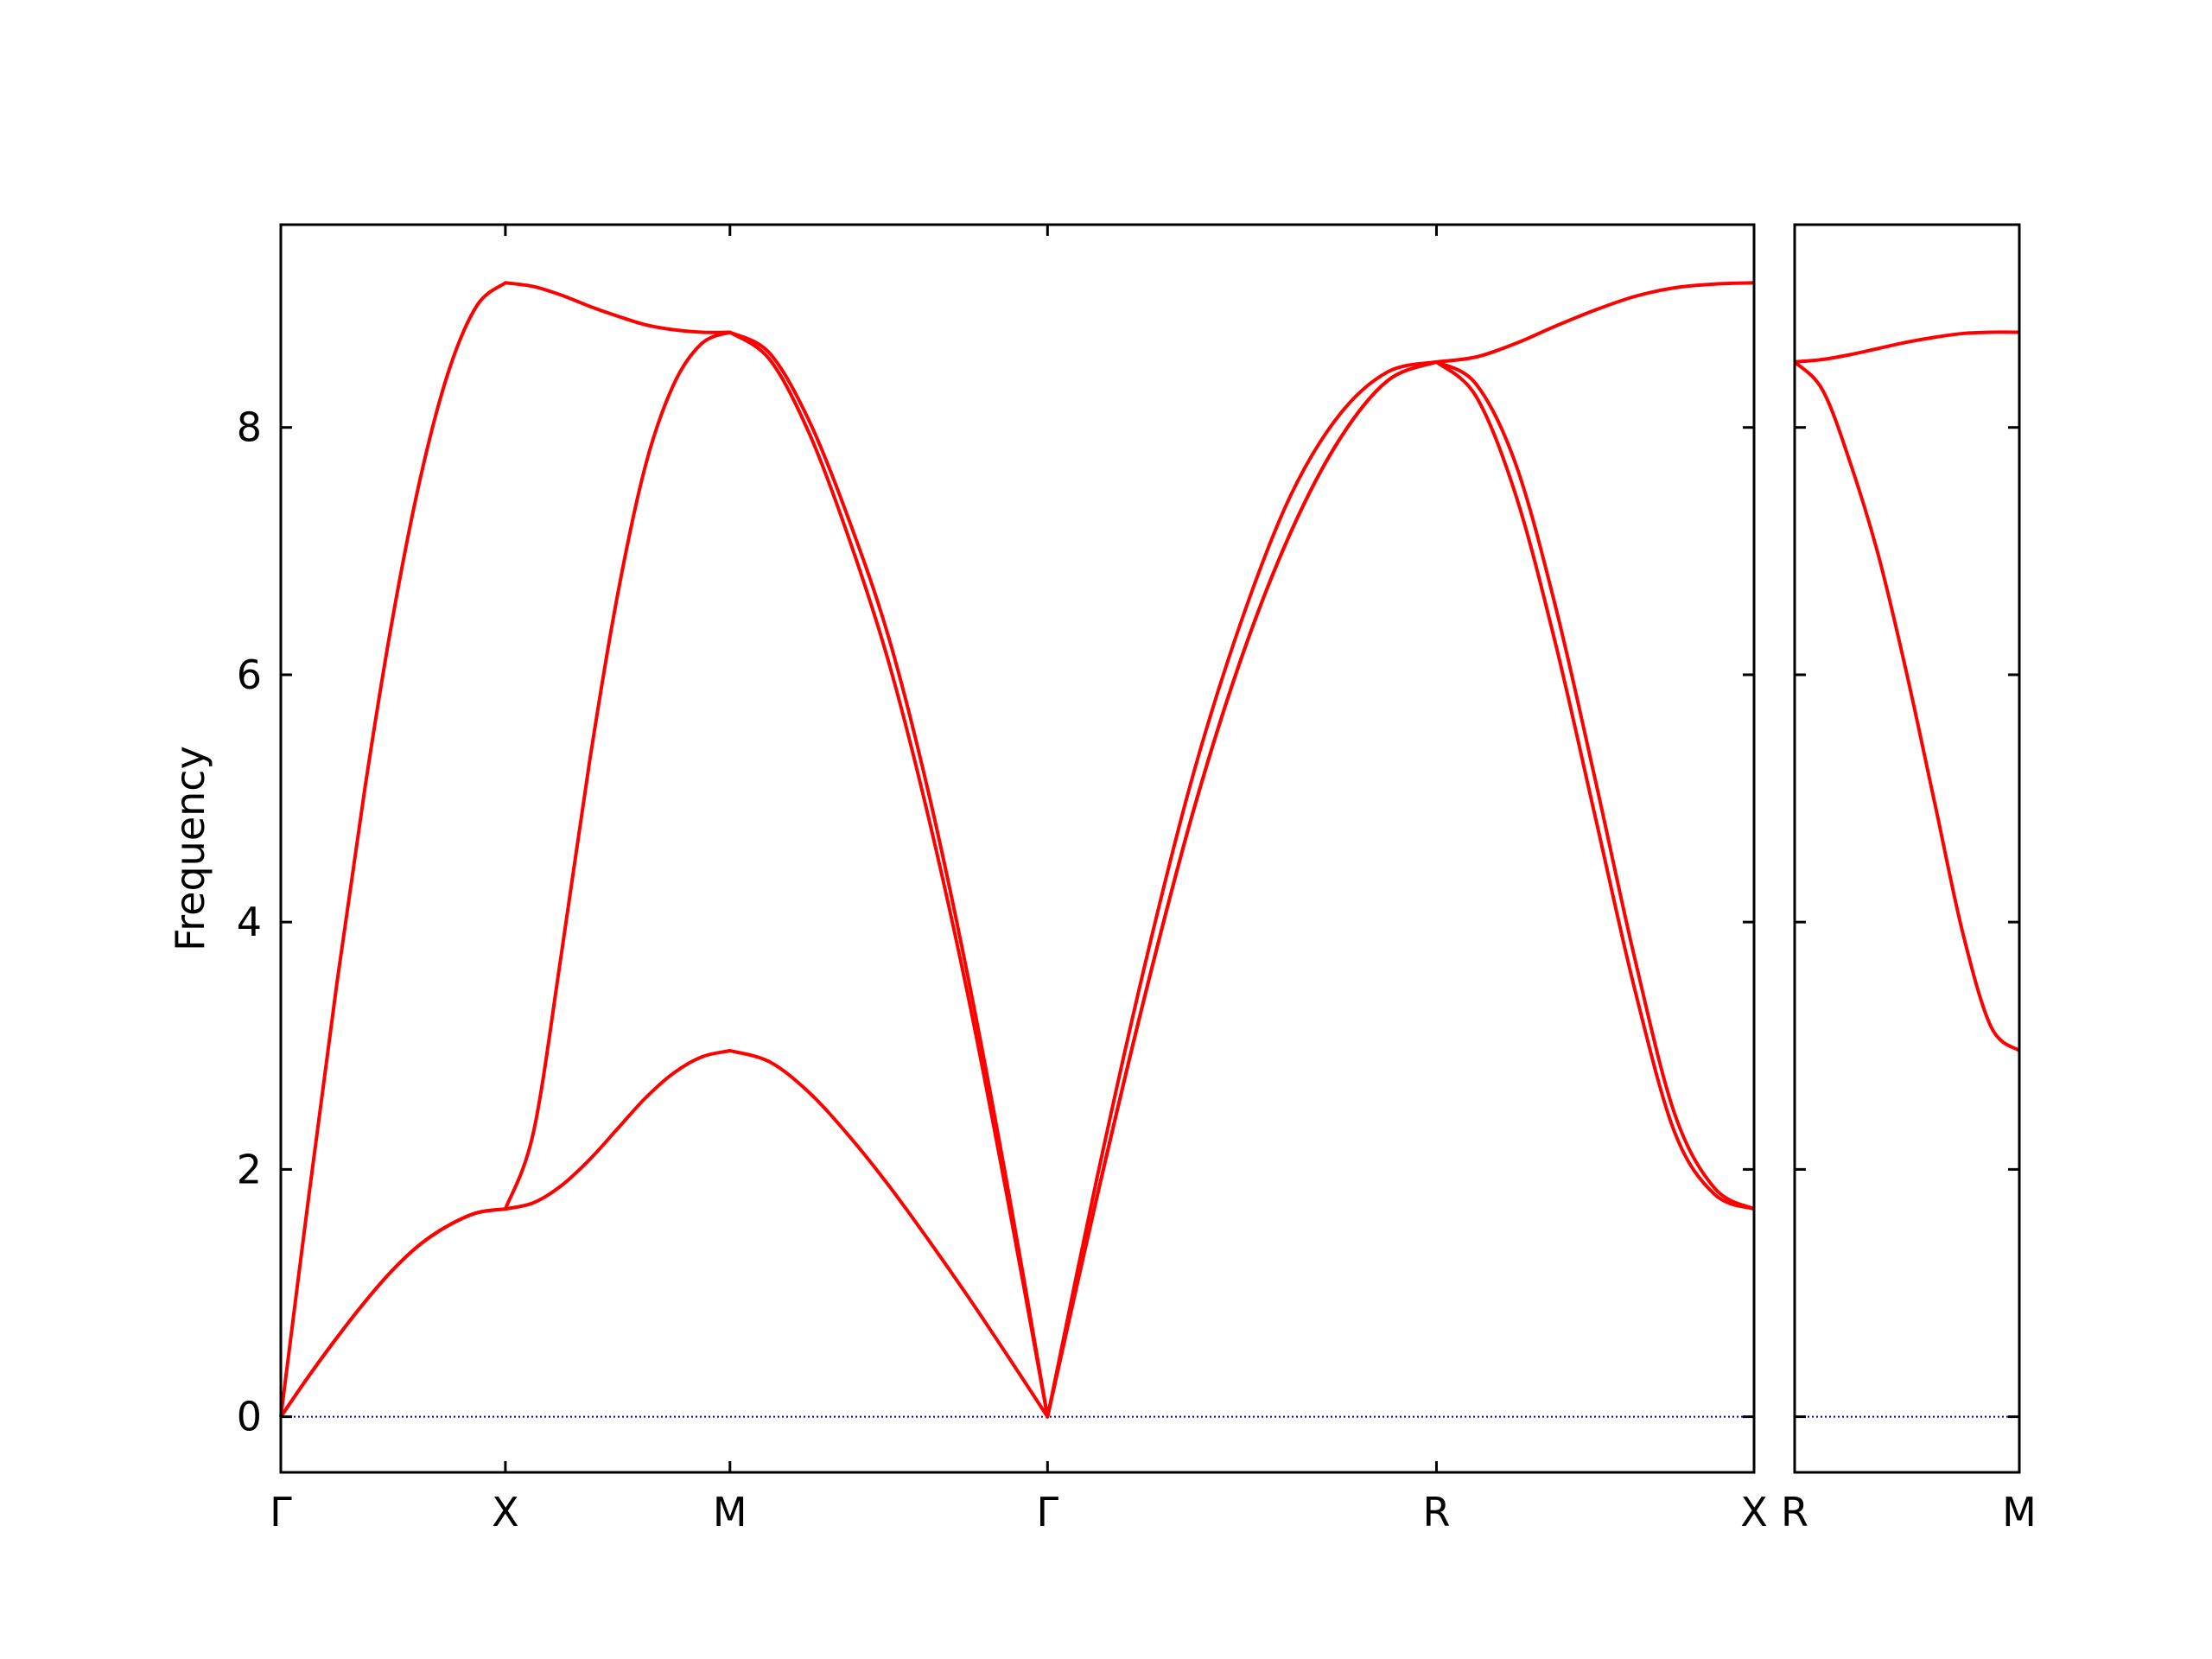  What do you see at coordinates (249, 922) in the screenshot?
I see `y-tick-label: 4` at bounding box center [249, 922].